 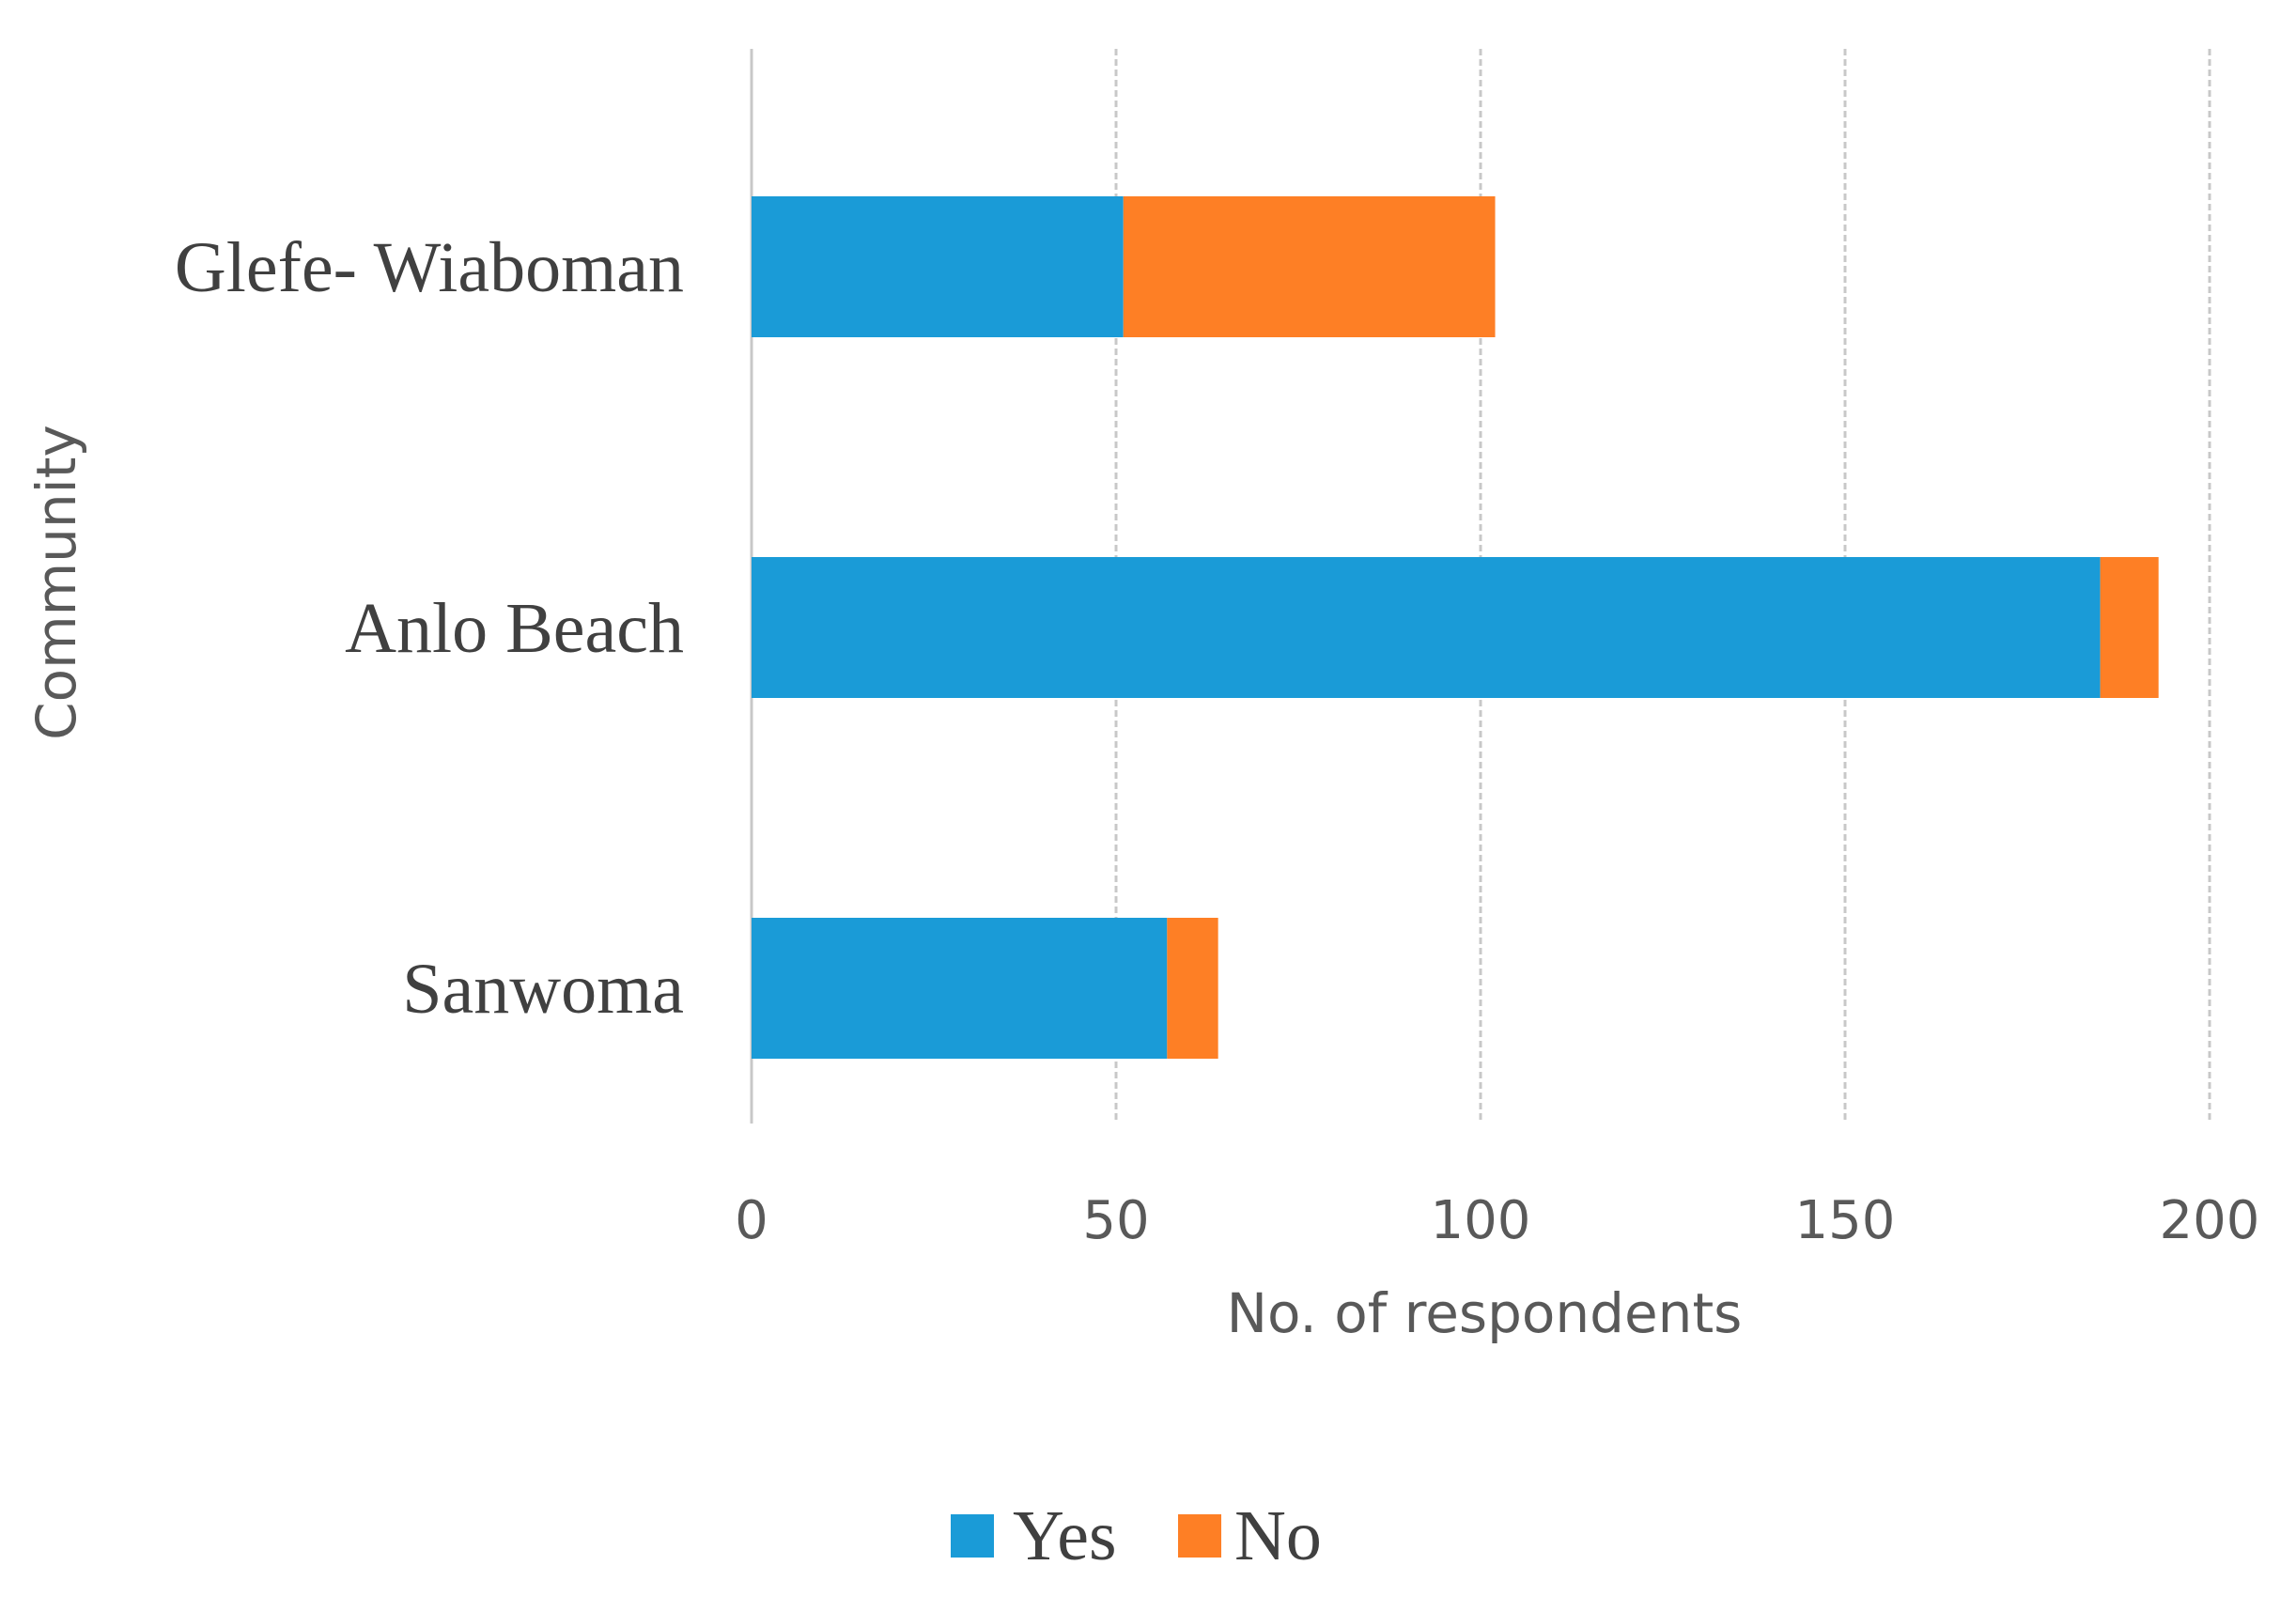 What do you see at coordinates (2129, 627) in the screenshot?
I see `bar-anlo-beach-no` at bounding box center [2129, 627].